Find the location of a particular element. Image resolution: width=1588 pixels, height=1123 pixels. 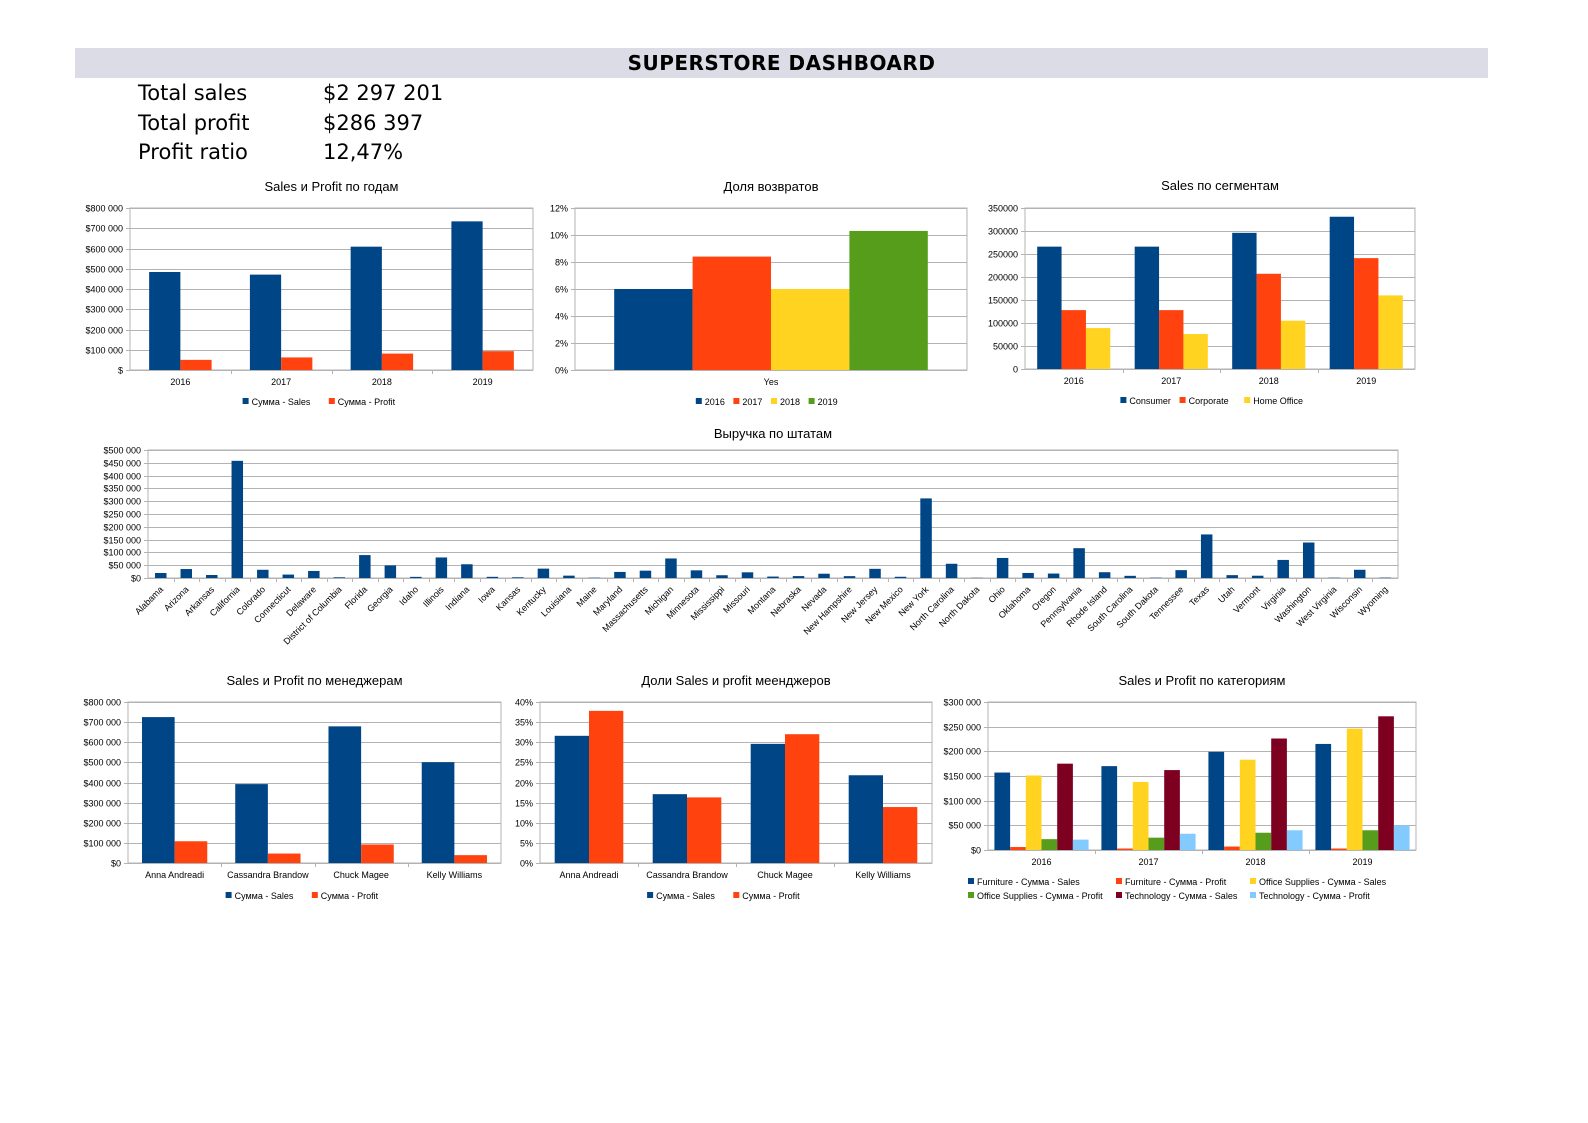

bar-consumer-2019 is located at coordinates (1342, 292).